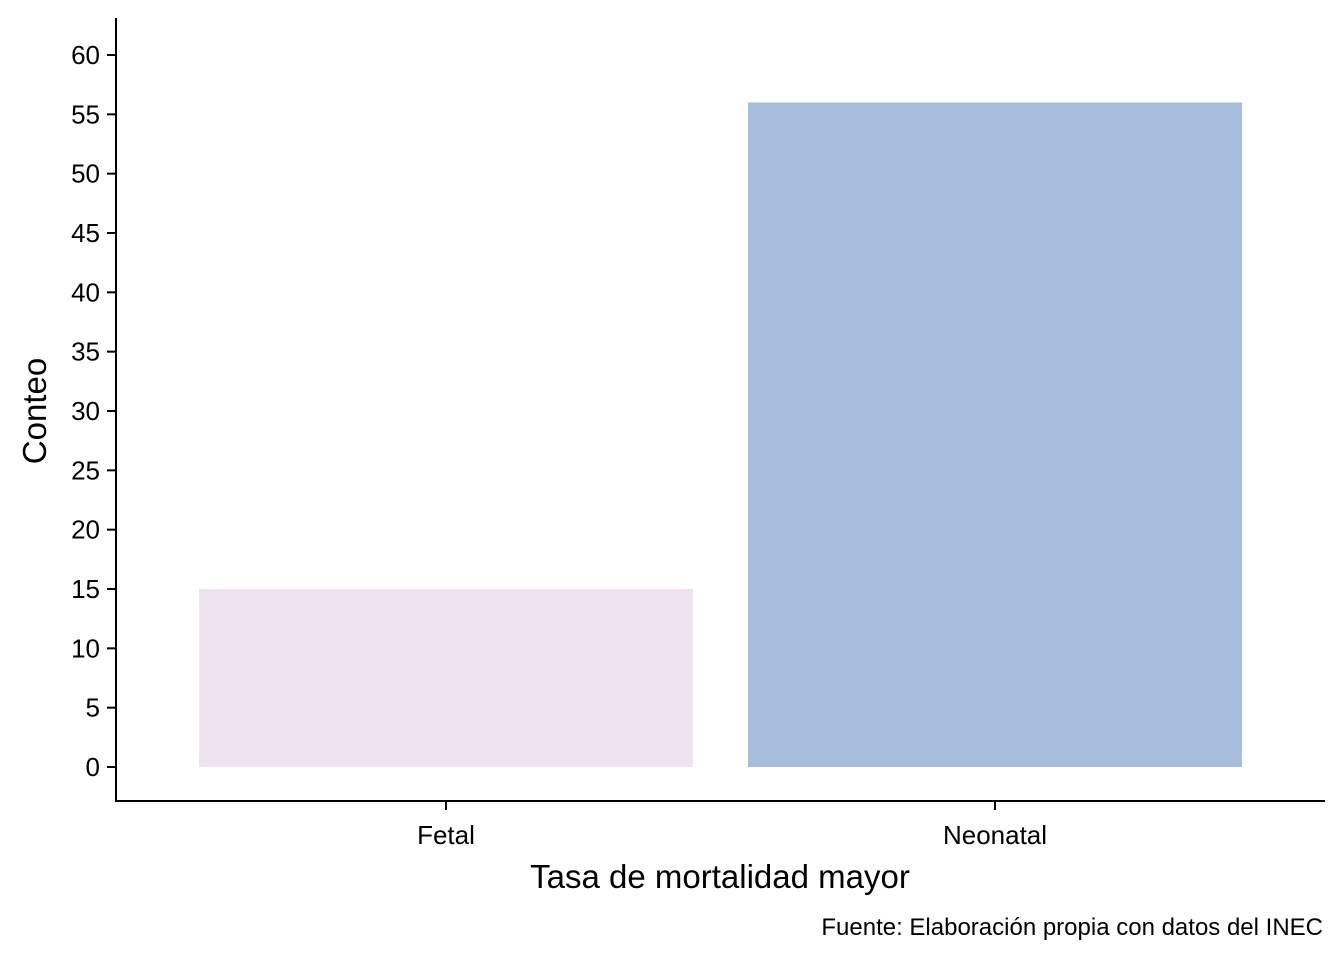  I want to click on bar-fetal, so click(446, 678).